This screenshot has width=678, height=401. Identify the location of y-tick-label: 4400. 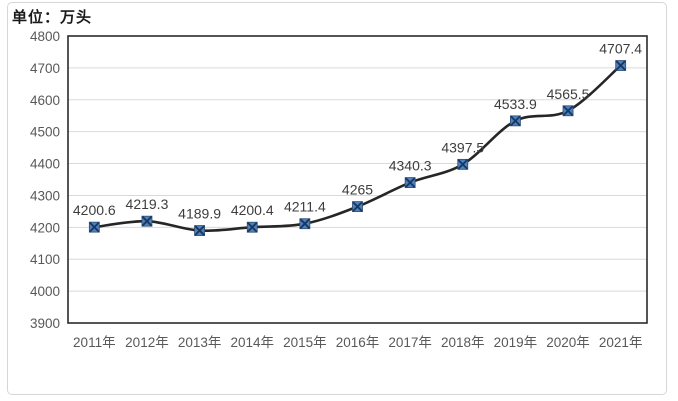
(45, 164).